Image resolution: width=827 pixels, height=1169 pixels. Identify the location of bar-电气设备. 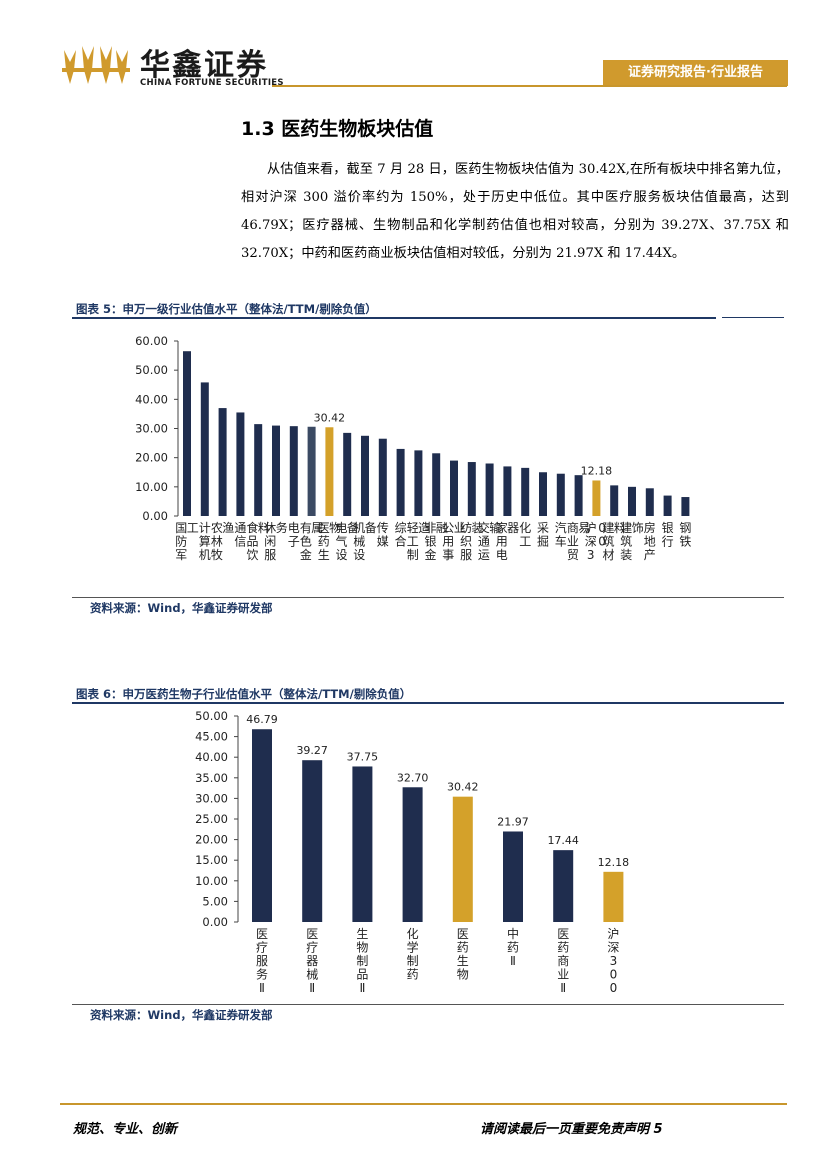
(347, 474).